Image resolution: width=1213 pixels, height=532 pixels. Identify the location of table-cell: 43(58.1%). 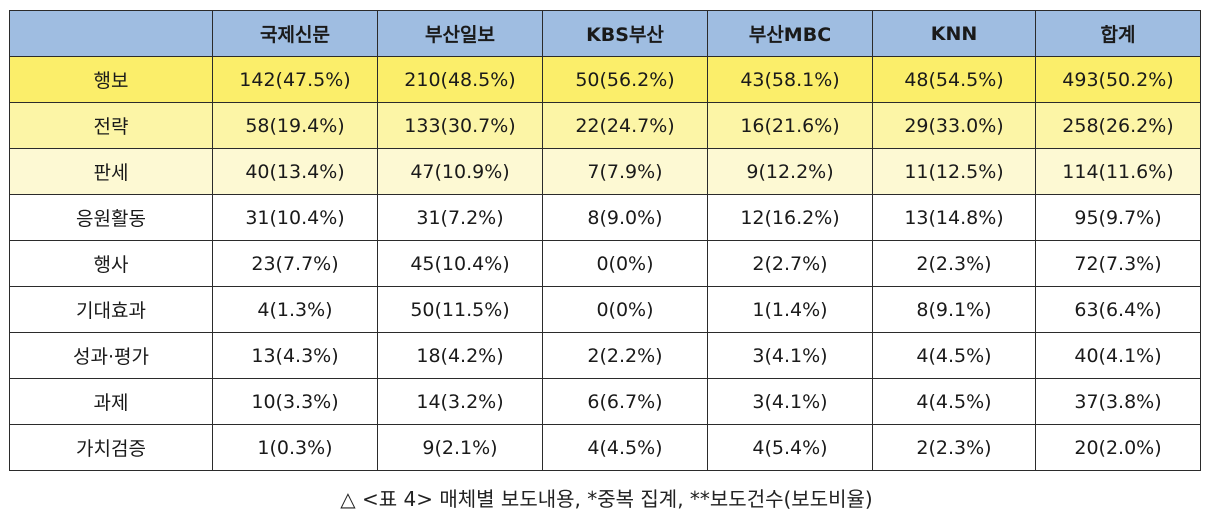
(790, 79).